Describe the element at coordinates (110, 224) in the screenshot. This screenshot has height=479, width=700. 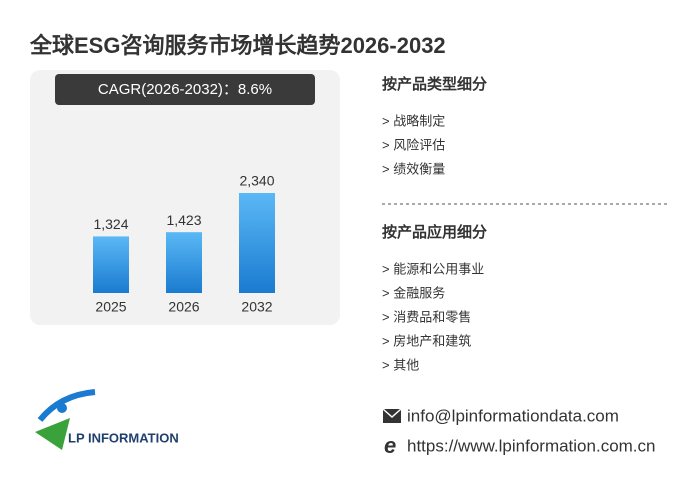
I see `value-label: 1,324` at that location.